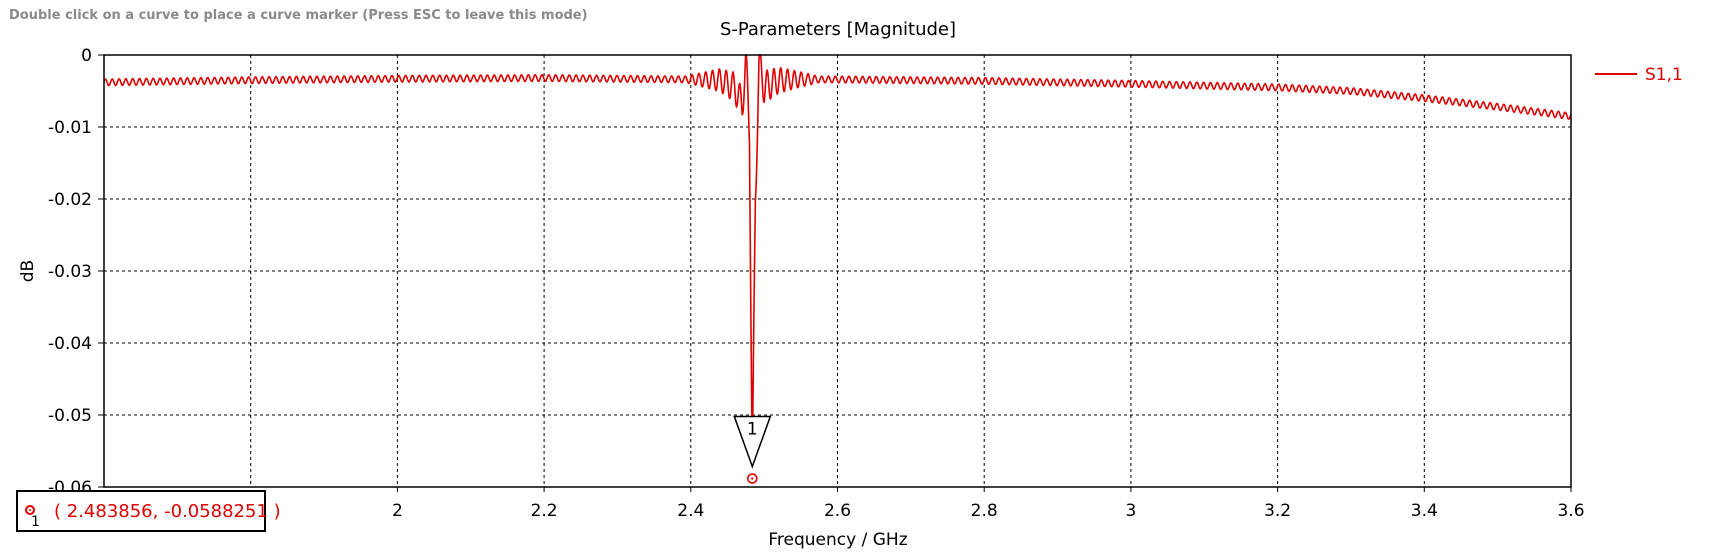  What do you see at coordinates (397, 511) in the screenshot?
I see `x-tick-label: 2` at bounding box center [397, 511].